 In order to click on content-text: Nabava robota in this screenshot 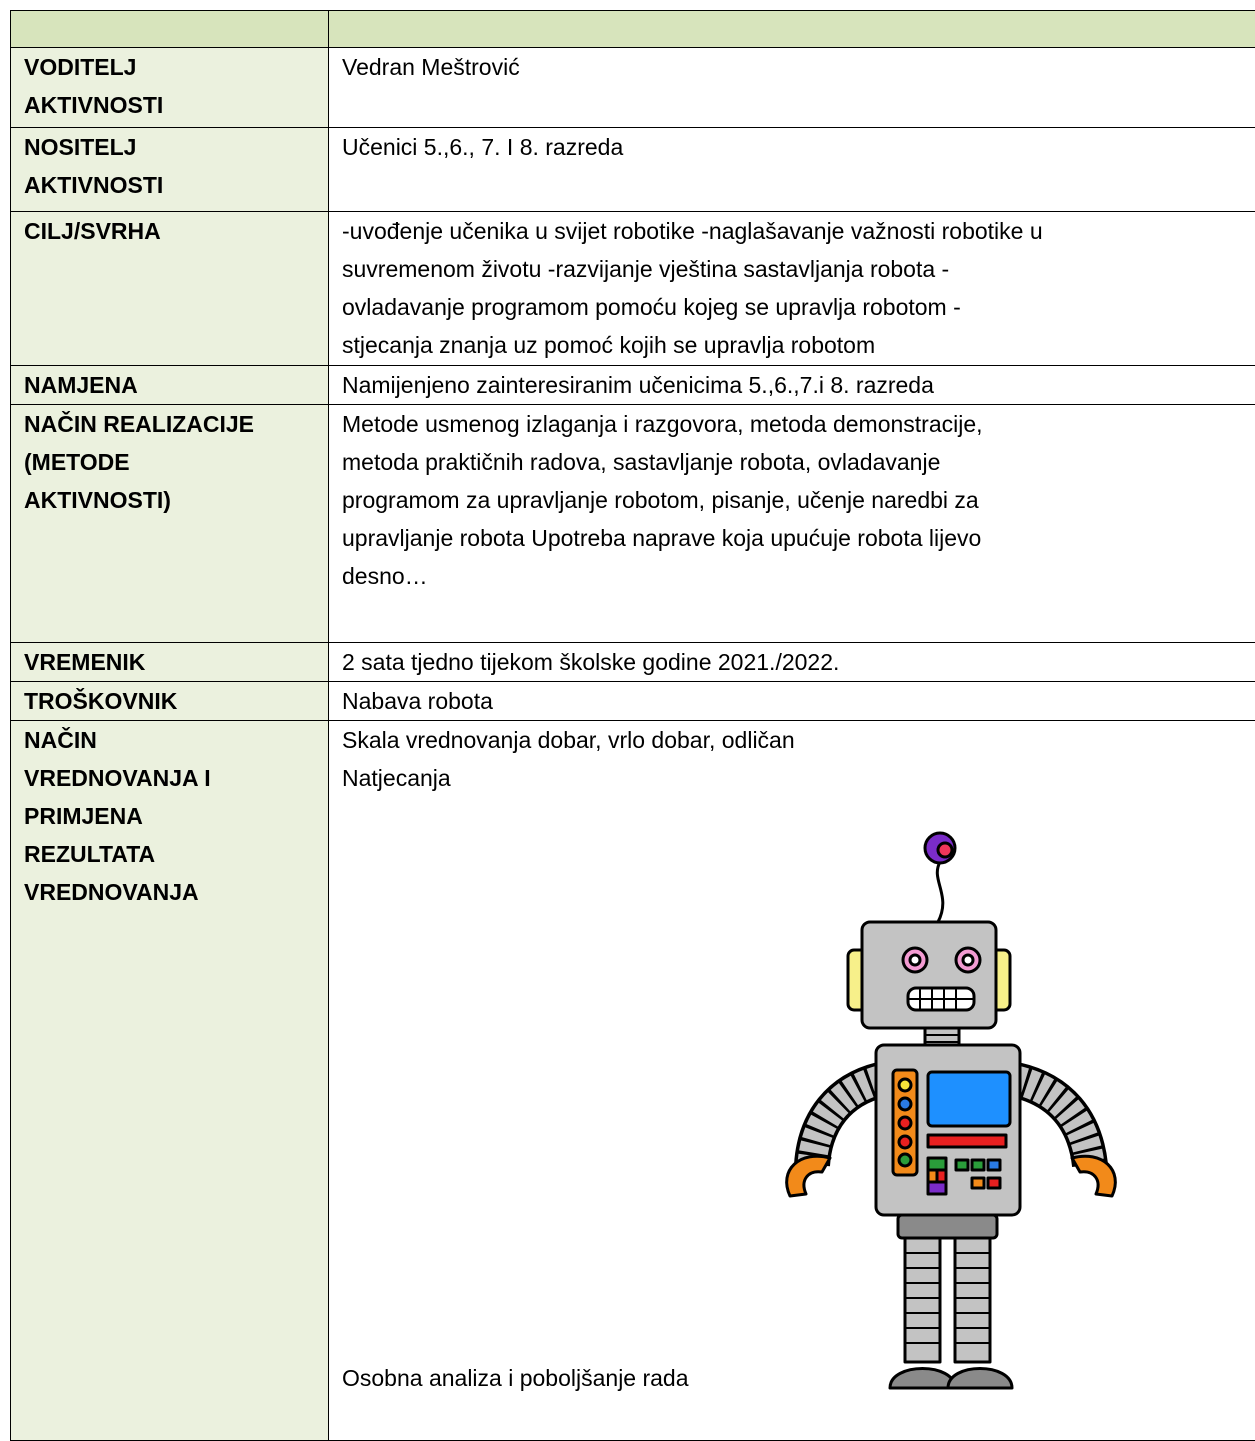, I will do `click(798, 701)`.